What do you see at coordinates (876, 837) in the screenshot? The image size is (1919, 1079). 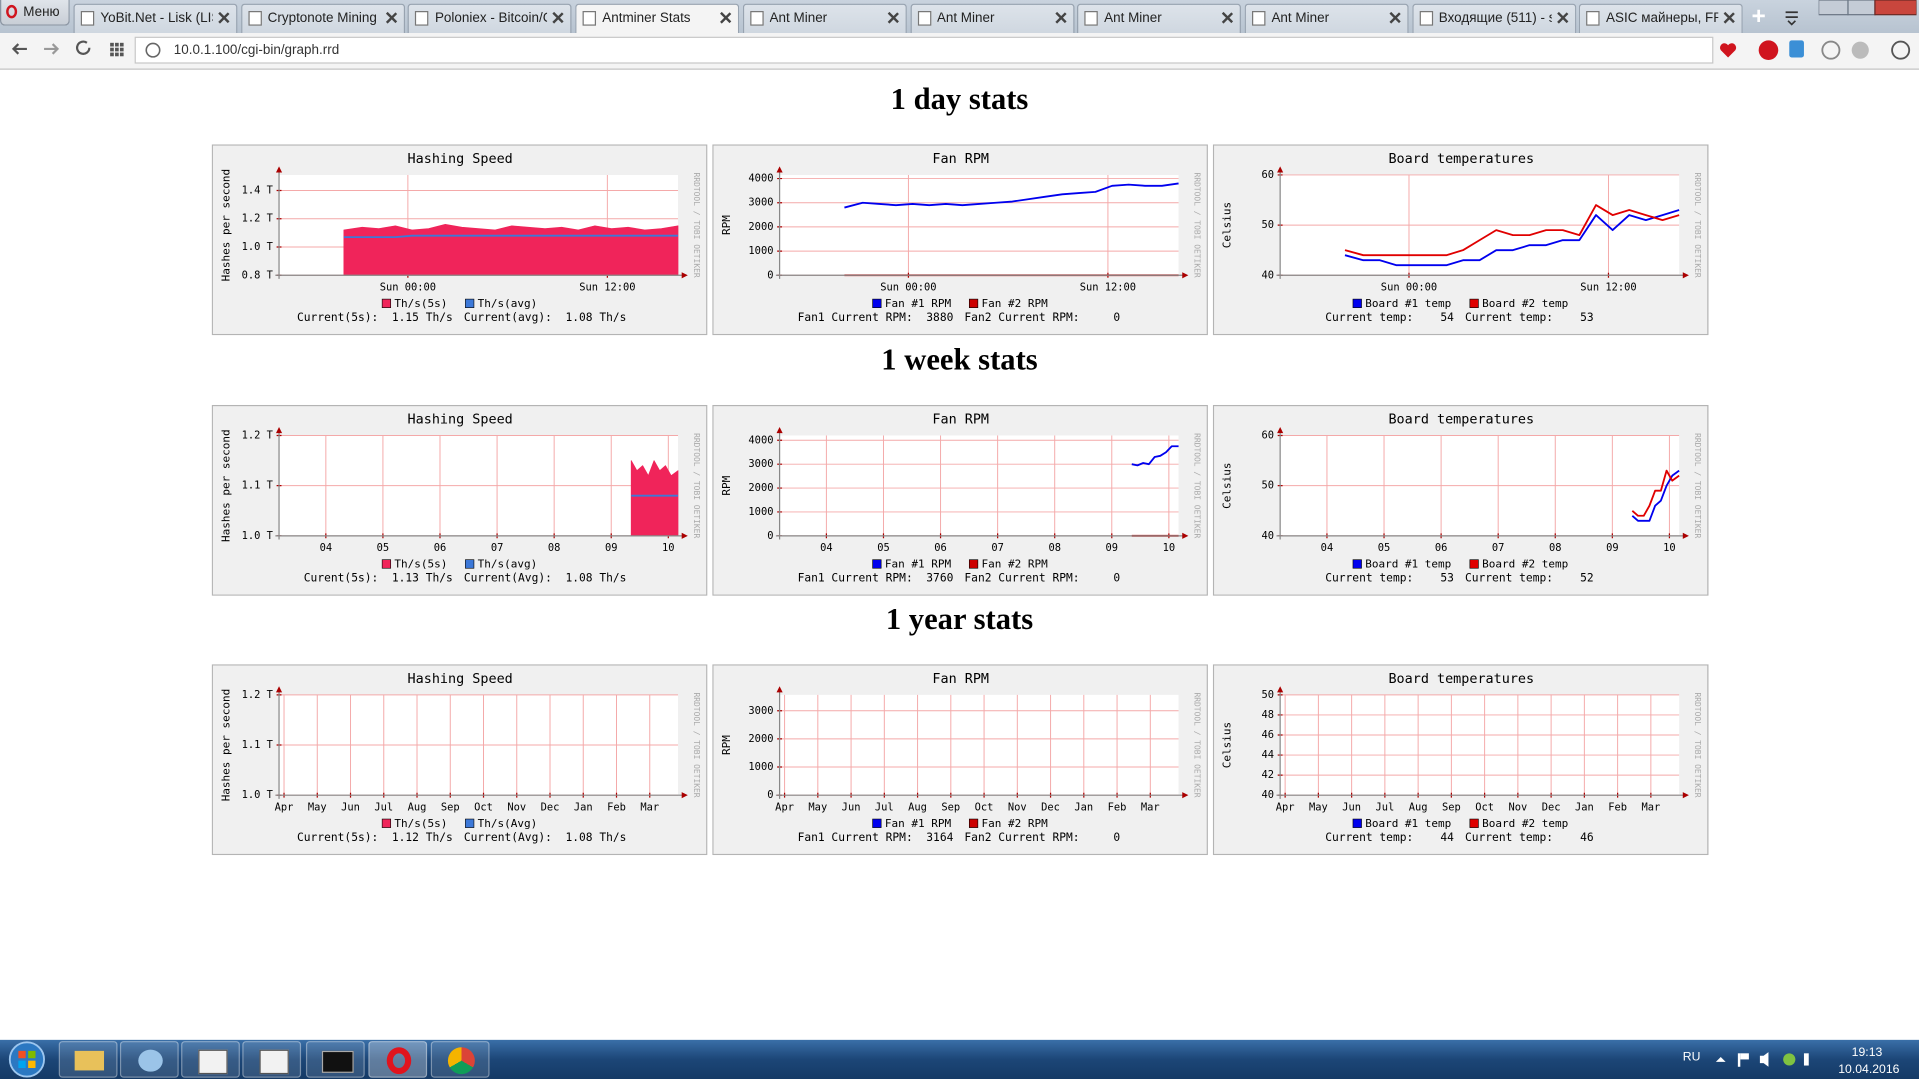 I see `current-value: Fan1 Current RPM: 3164` at bounding box center [876, 837].